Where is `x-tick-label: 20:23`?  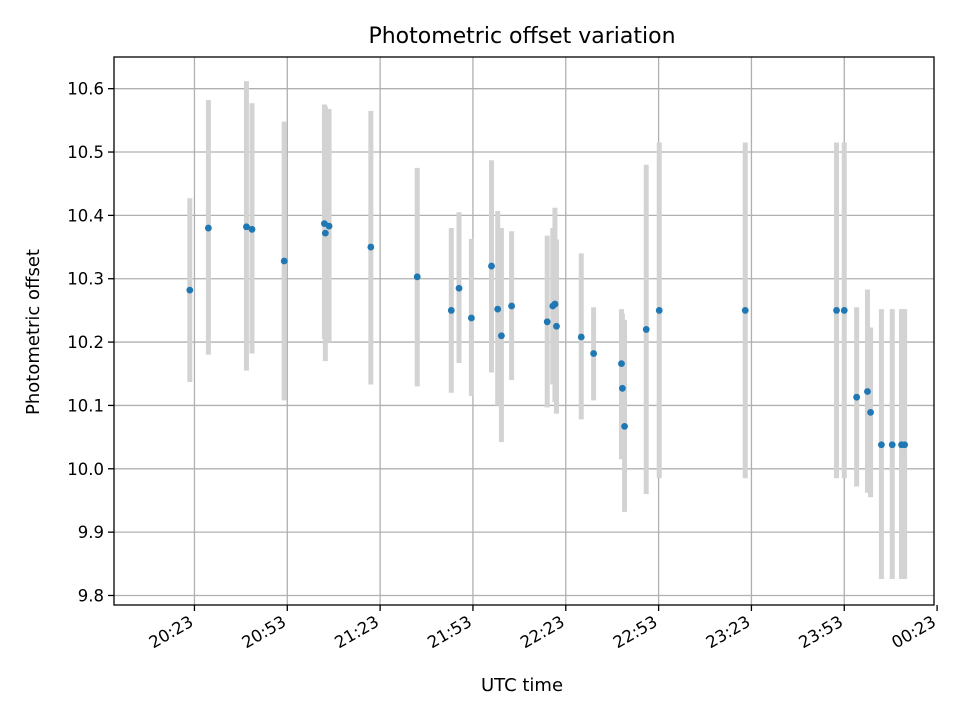 x-tick-label: 20:23 is located at coordinates (171, 632).